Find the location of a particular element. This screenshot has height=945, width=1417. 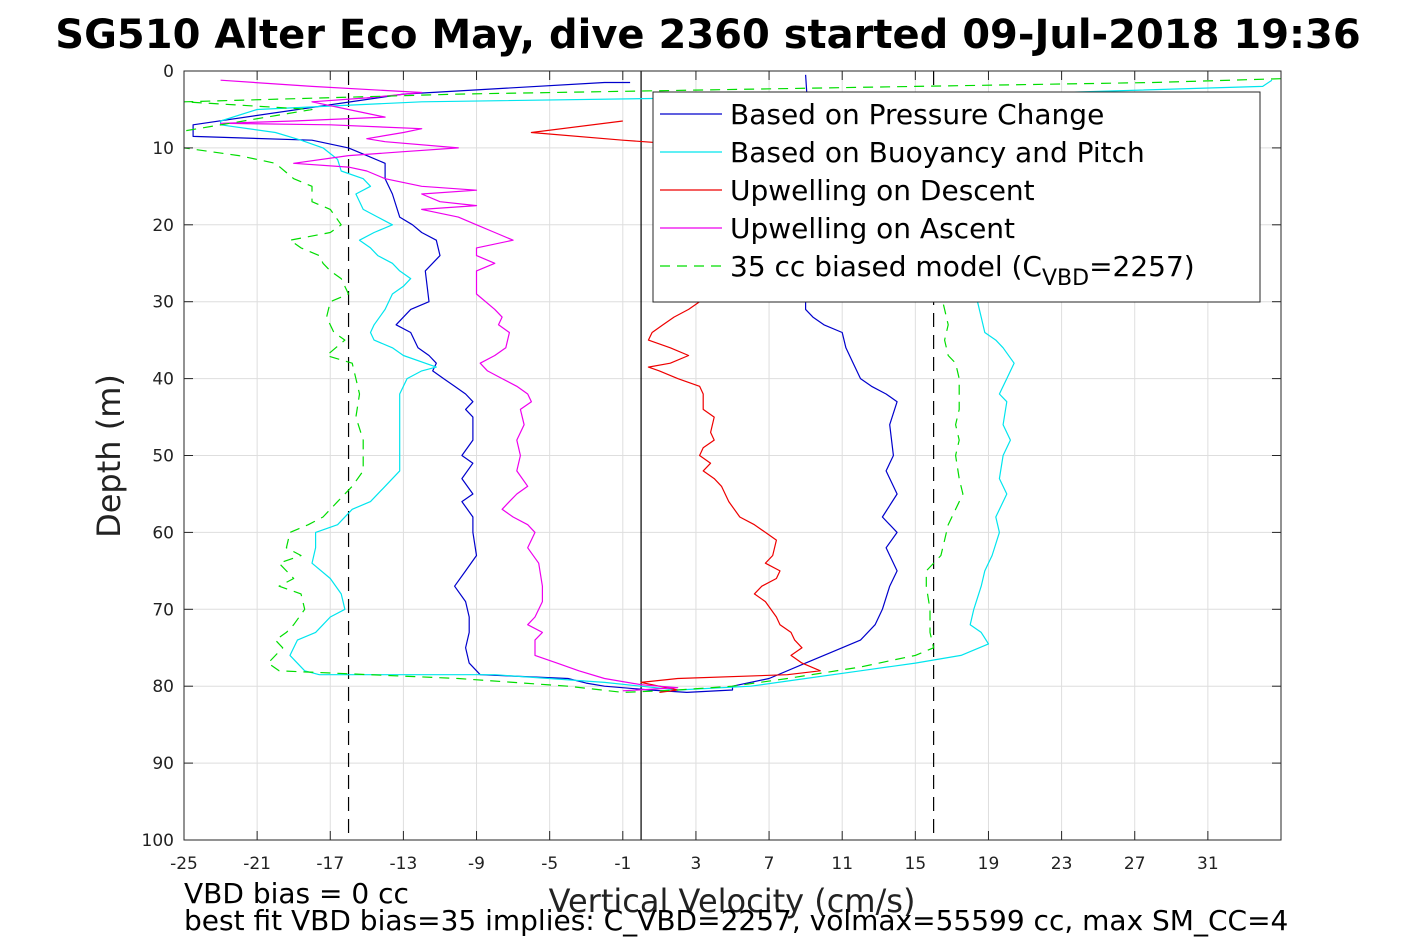

y-tick-label: 10 is located at coordinates (163, 149).